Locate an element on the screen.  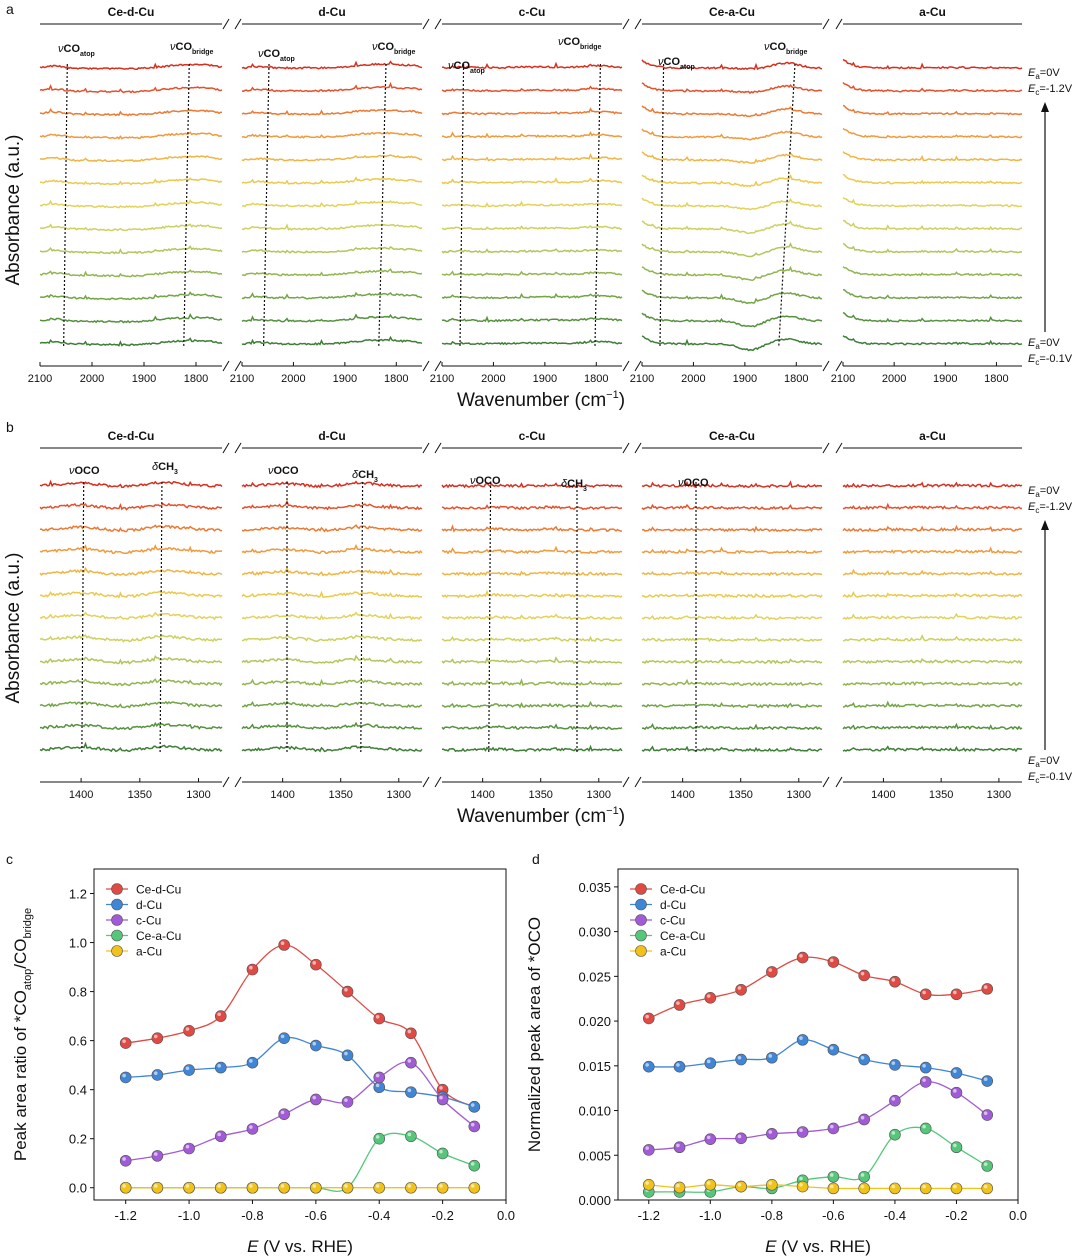
data-point-Ce-a-Cu is located at coordinates (411, 1136).